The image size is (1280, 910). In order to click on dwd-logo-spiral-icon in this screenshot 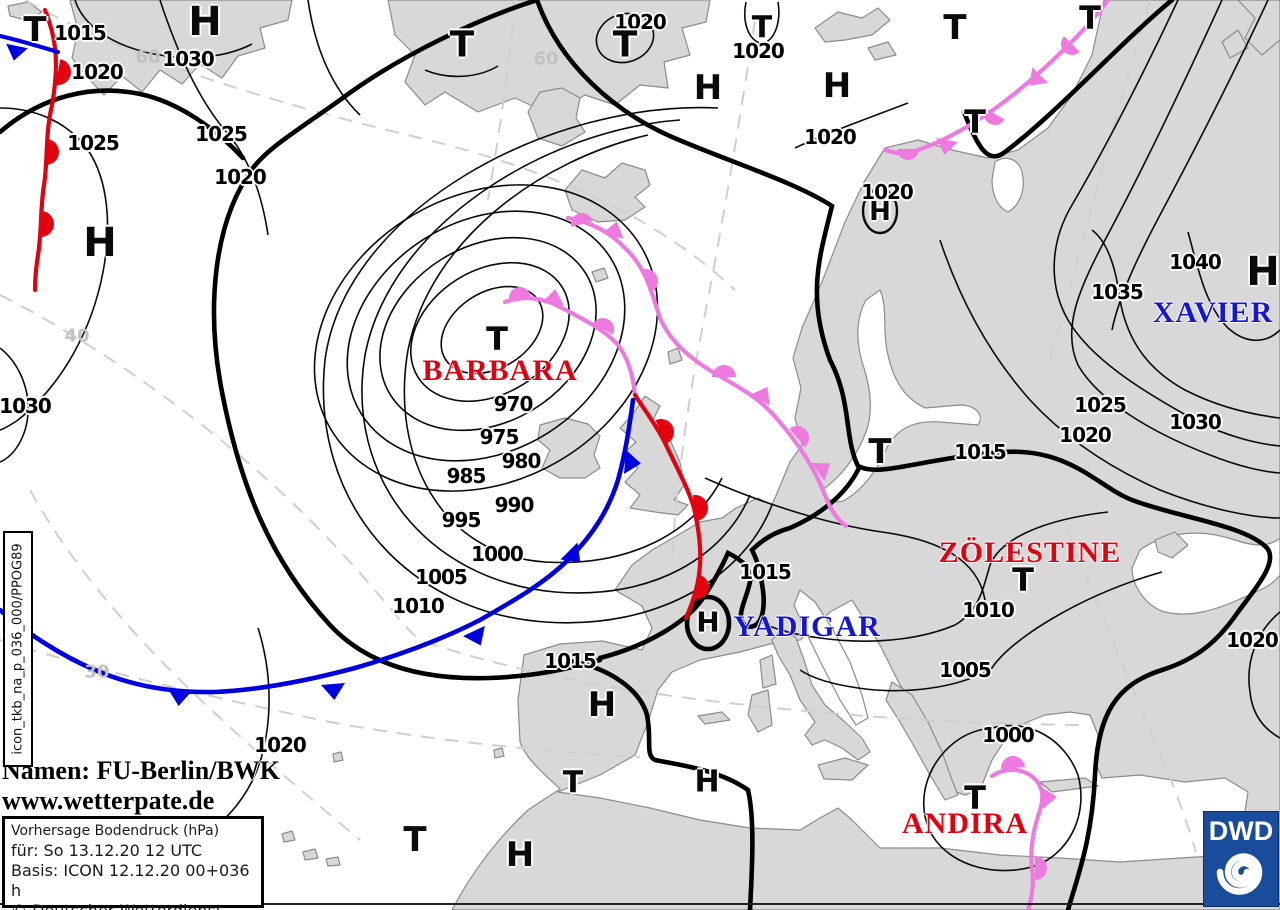, I will do `click(1239, 874)`.